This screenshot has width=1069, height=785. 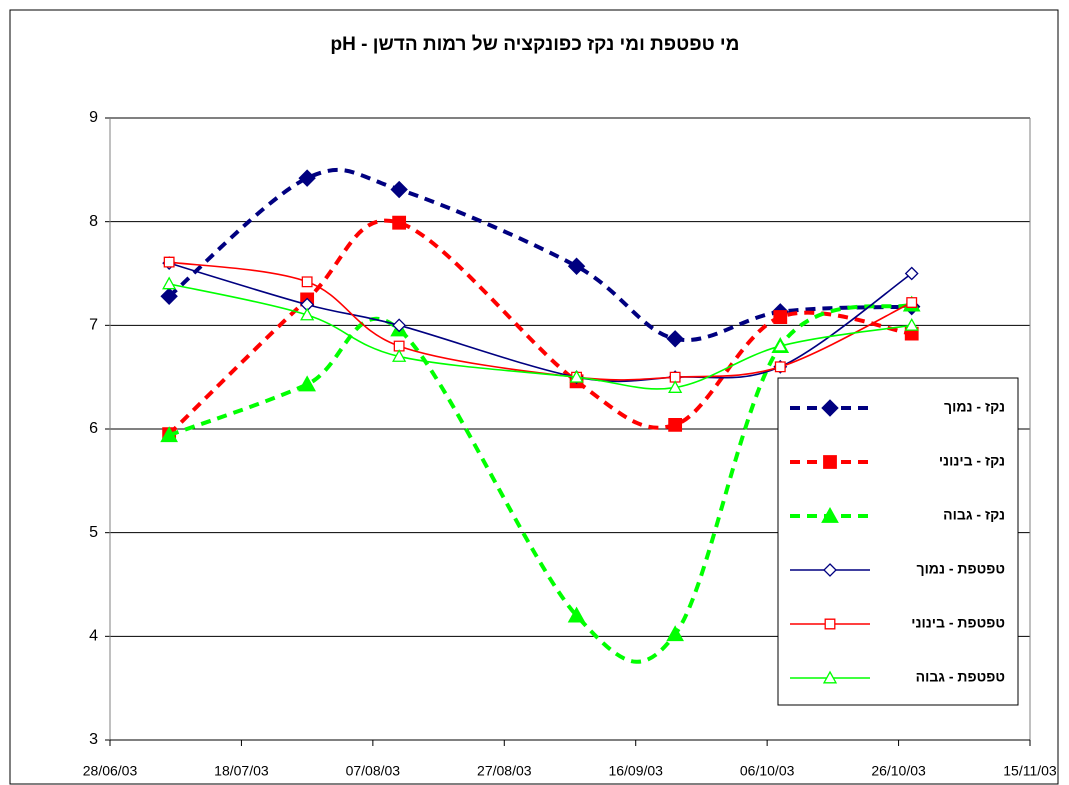 What do you see at coordinates (958, 623) in the screenshot?
I see `legend-label: טפטפת - בינוני` at bounding box center [958, 623].